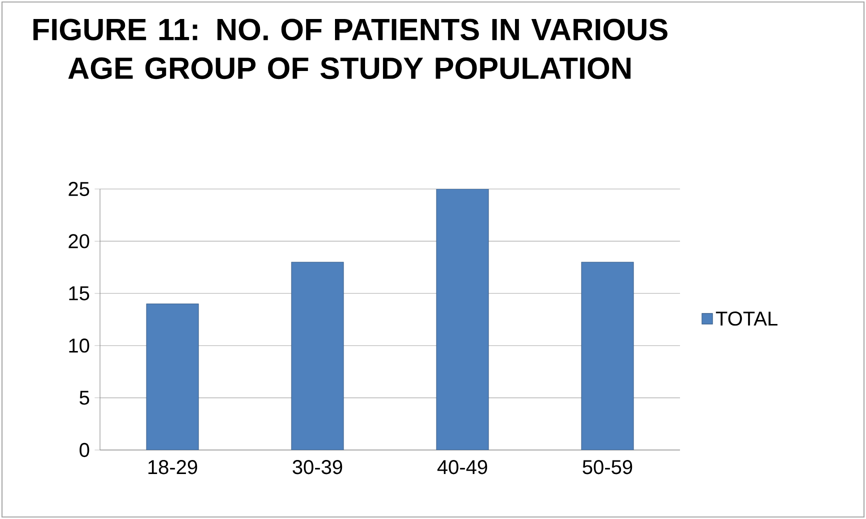 The image size is (866, 519). Describe the element at coordinates (317, 467) in the screenshot. I see `x-tick-label: 30-39` at that location.